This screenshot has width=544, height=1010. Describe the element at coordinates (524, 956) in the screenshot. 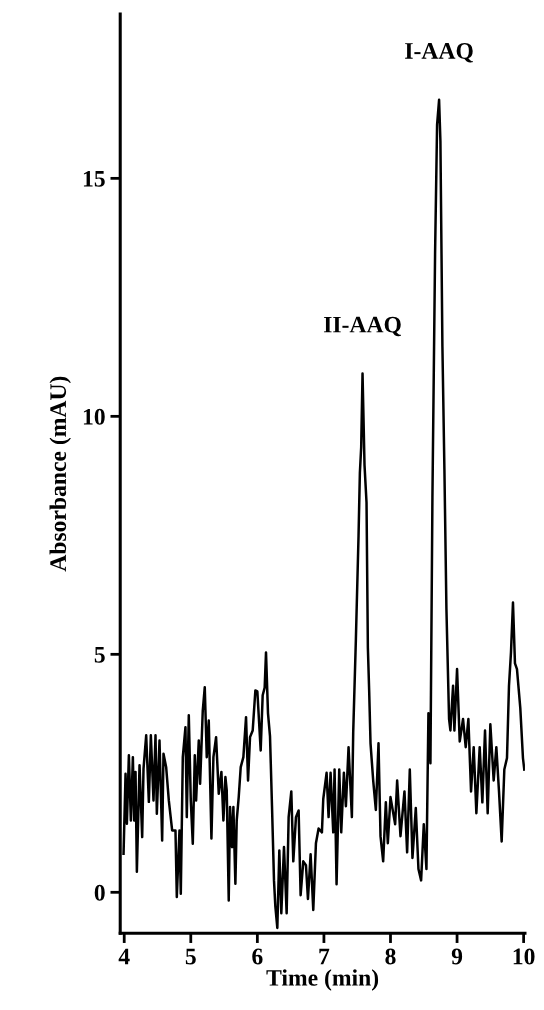

I see `x-tick-label: 10` at that location.